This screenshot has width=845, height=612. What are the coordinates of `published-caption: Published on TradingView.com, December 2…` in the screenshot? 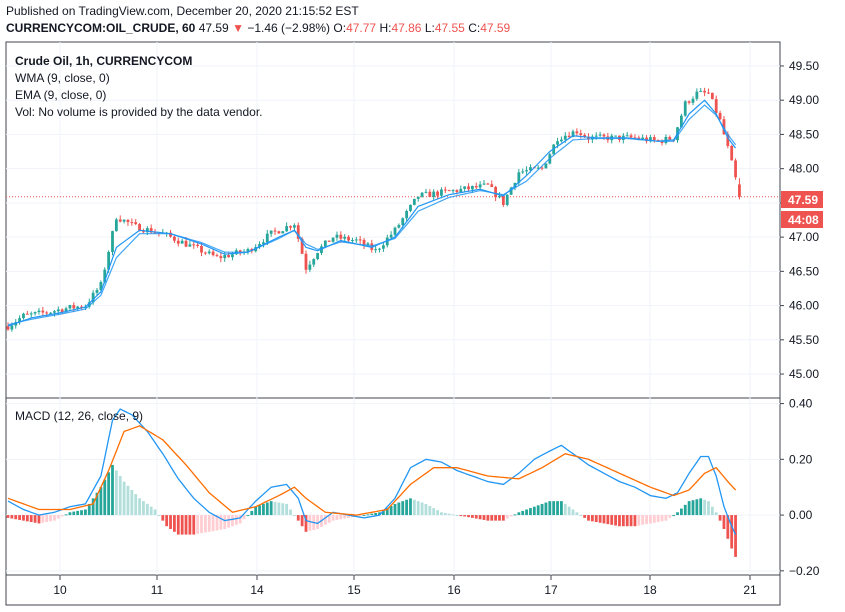 It's located at (182, 11).